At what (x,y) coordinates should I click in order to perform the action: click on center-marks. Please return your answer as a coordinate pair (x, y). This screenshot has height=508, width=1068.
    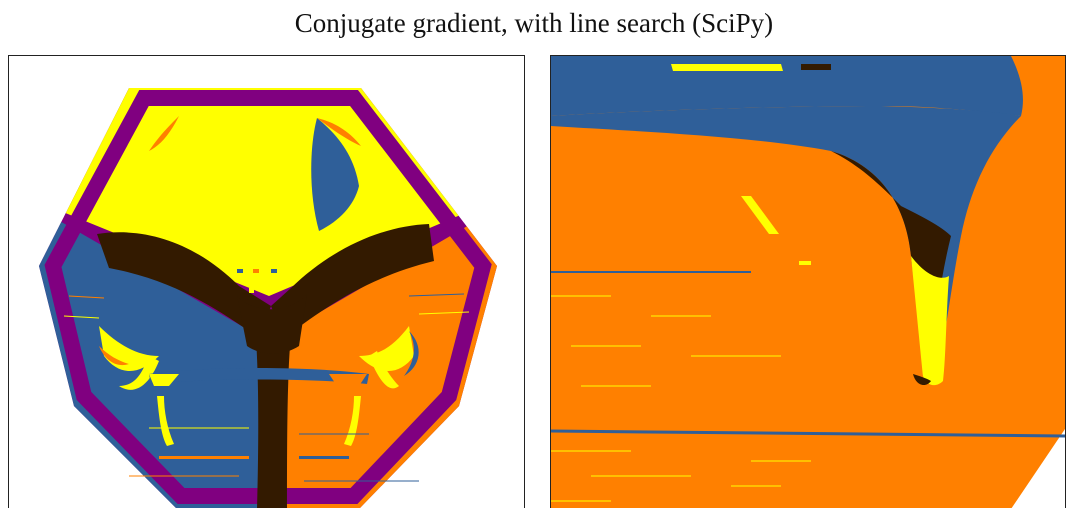
    Looking at the image, I should click on (257, 281).